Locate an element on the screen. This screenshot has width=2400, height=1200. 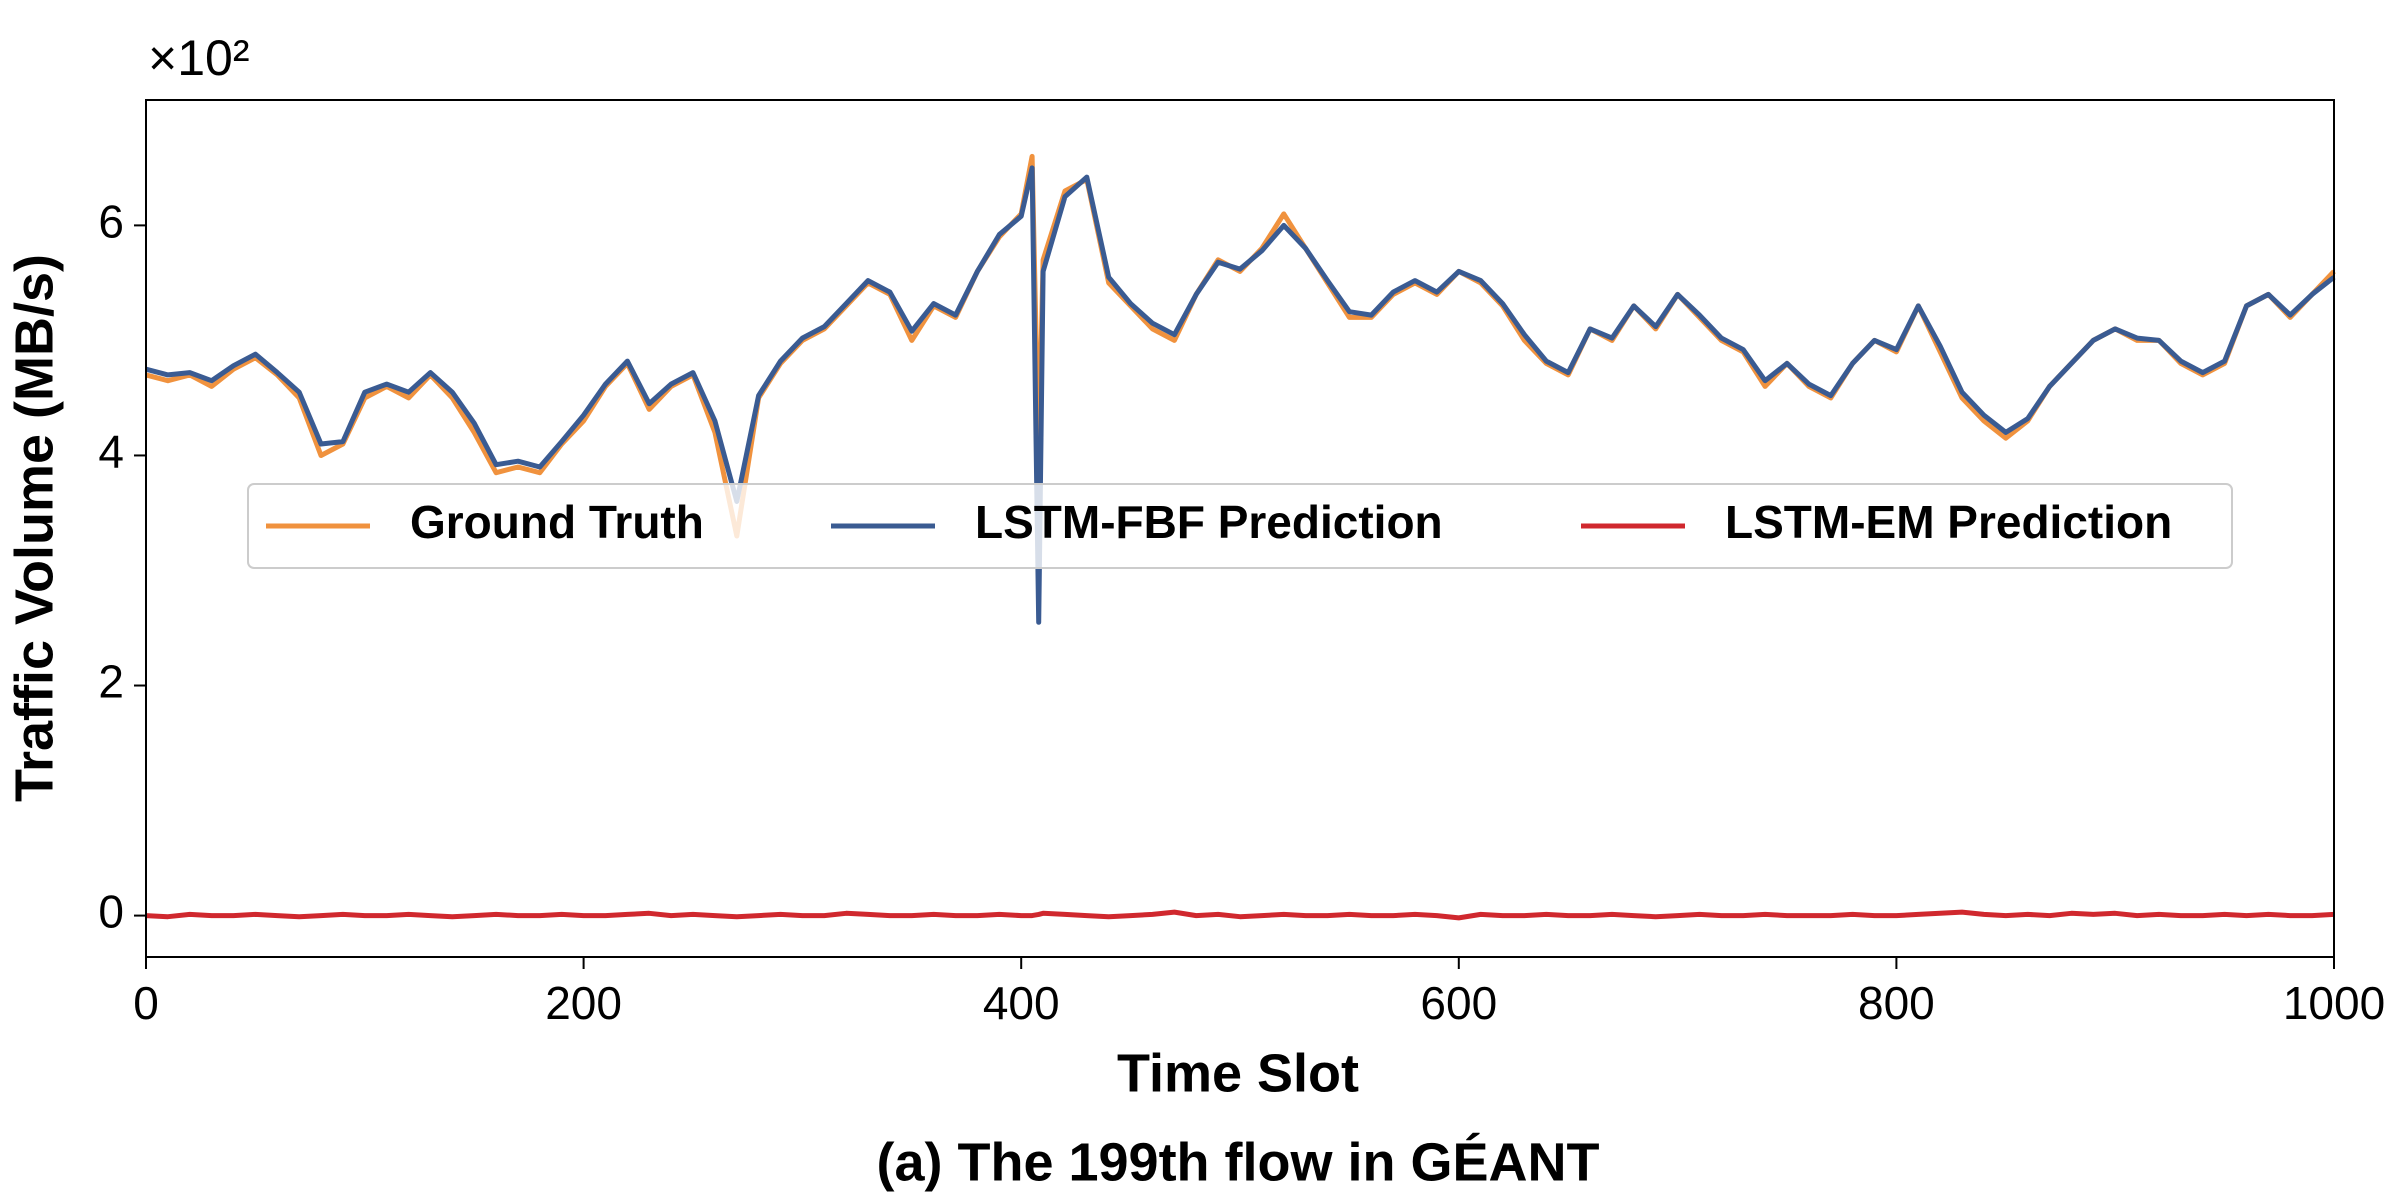
x-tick-label: 400 is located at coordinates (1021, 1003).